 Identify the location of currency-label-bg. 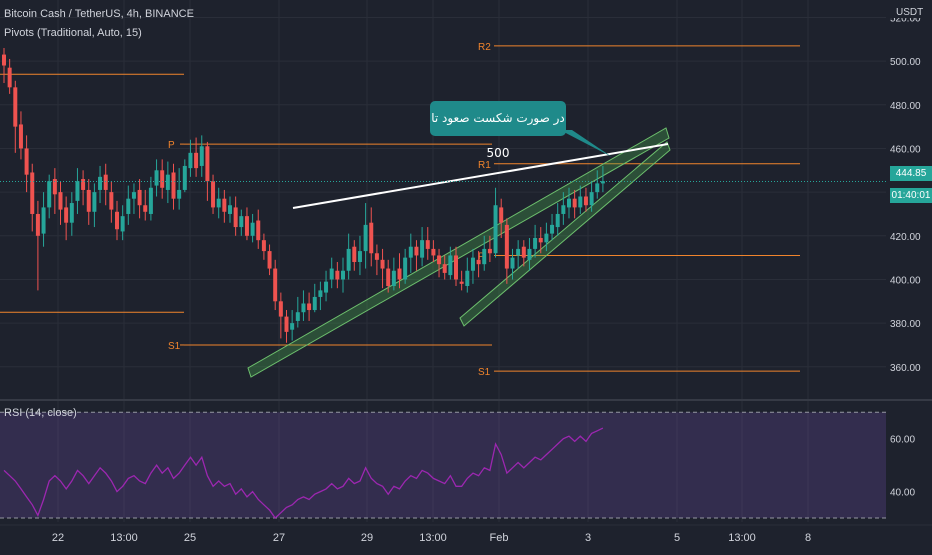
(910, 9).